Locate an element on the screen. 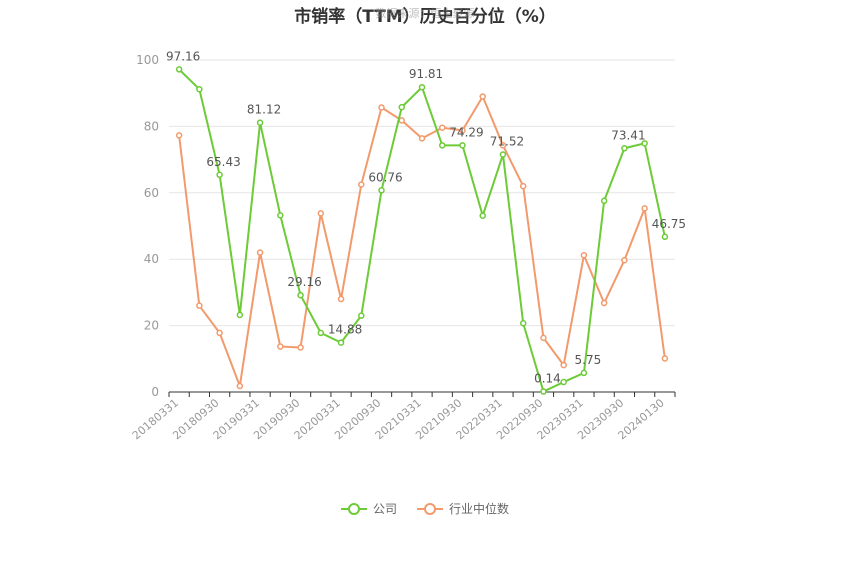 The image size is (850, 574). chart-title: 市销率（TTM）历史百分位（%） is located at coordinates (425, 17).